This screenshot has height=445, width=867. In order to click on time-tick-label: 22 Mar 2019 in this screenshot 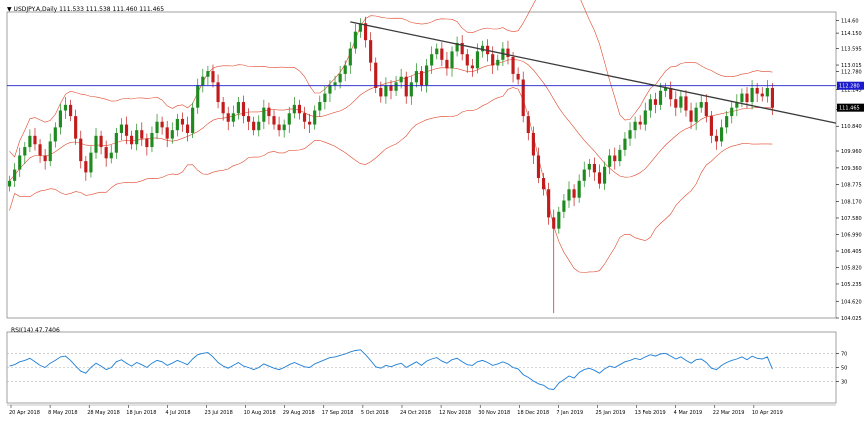, I will do `click(729, 413)`.